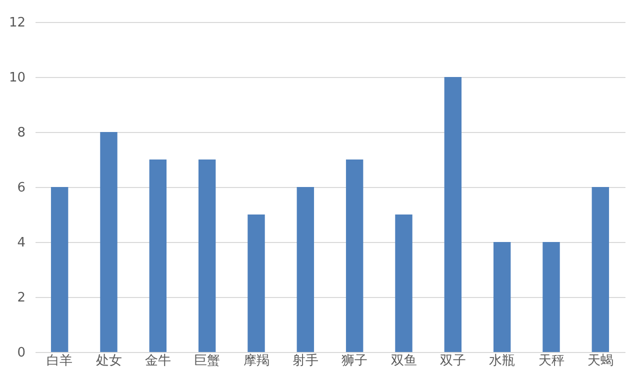  What do you see at coordinates (109, 361) in the screenshot?
I see `x-tick-label: 处女` at bounding box center [109, 361].